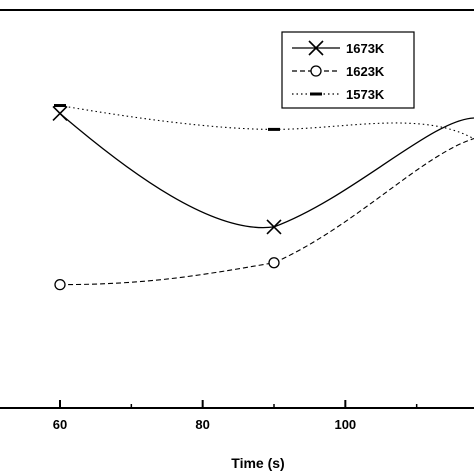 This screenshot has height=474, width=474. I want to click on legend-box, so click(348, 70).